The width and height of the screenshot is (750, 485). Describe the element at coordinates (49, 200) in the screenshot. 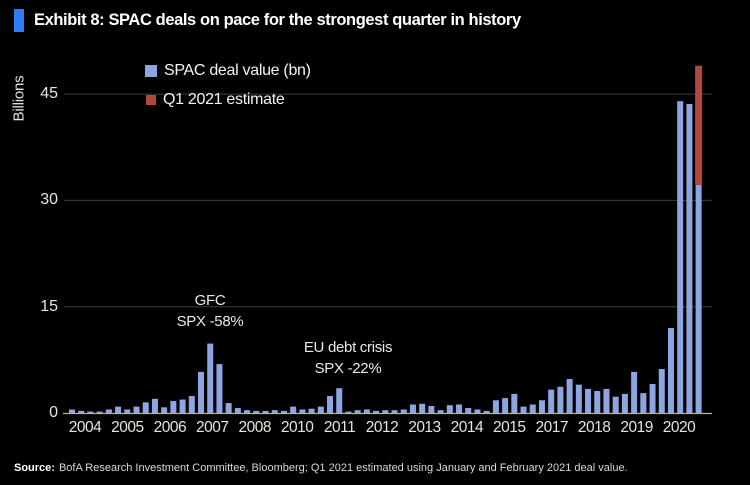

I see `y-tick-30: 30` at that location.